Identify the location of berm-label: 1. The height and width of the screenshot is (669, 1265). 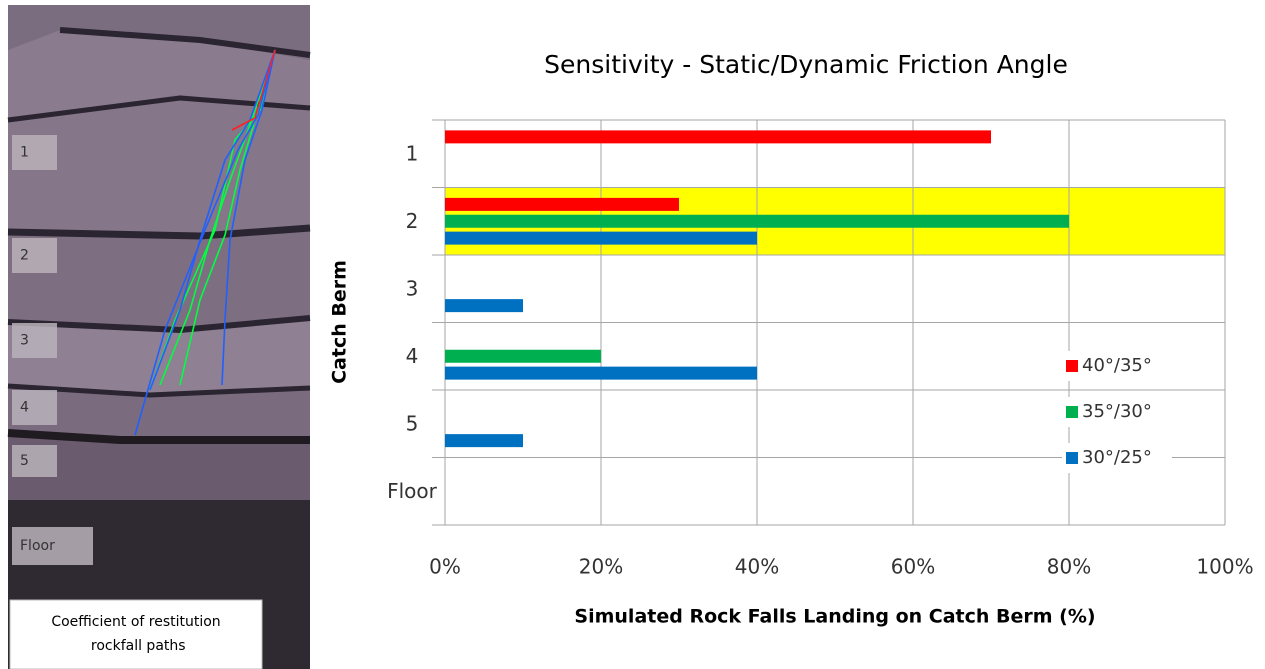
(24, 153).